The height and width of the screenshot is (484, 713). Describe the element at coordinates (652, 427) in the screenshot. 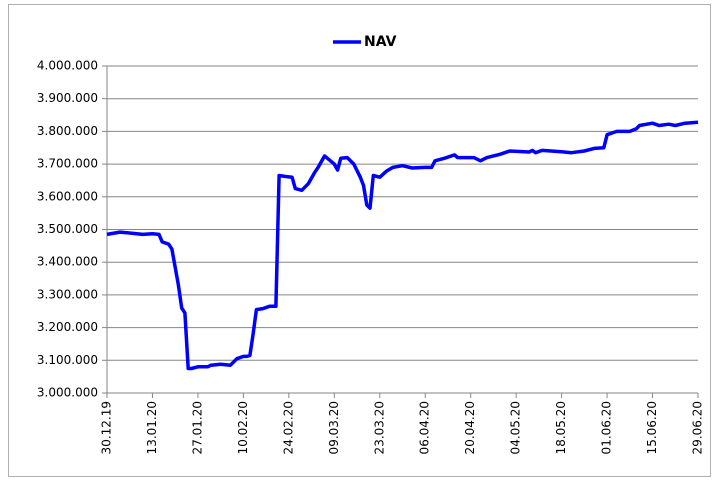

I see `x-tick-label: 15.06.20` at that location.